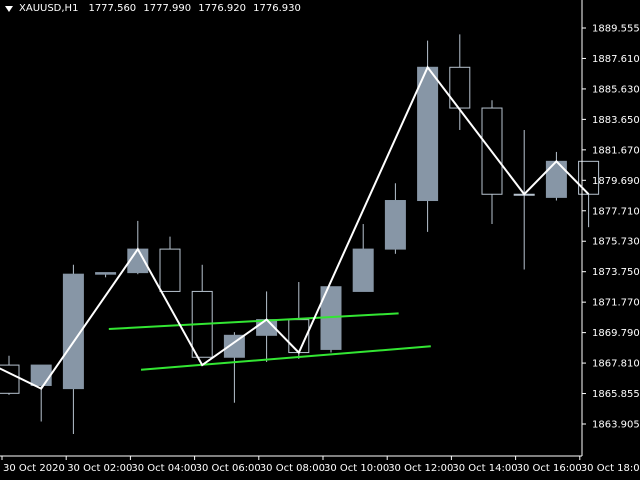  Describe the element at coordinates (616, 211) in the screenshot. I see `y-tick-label: 1877.710` at that location.